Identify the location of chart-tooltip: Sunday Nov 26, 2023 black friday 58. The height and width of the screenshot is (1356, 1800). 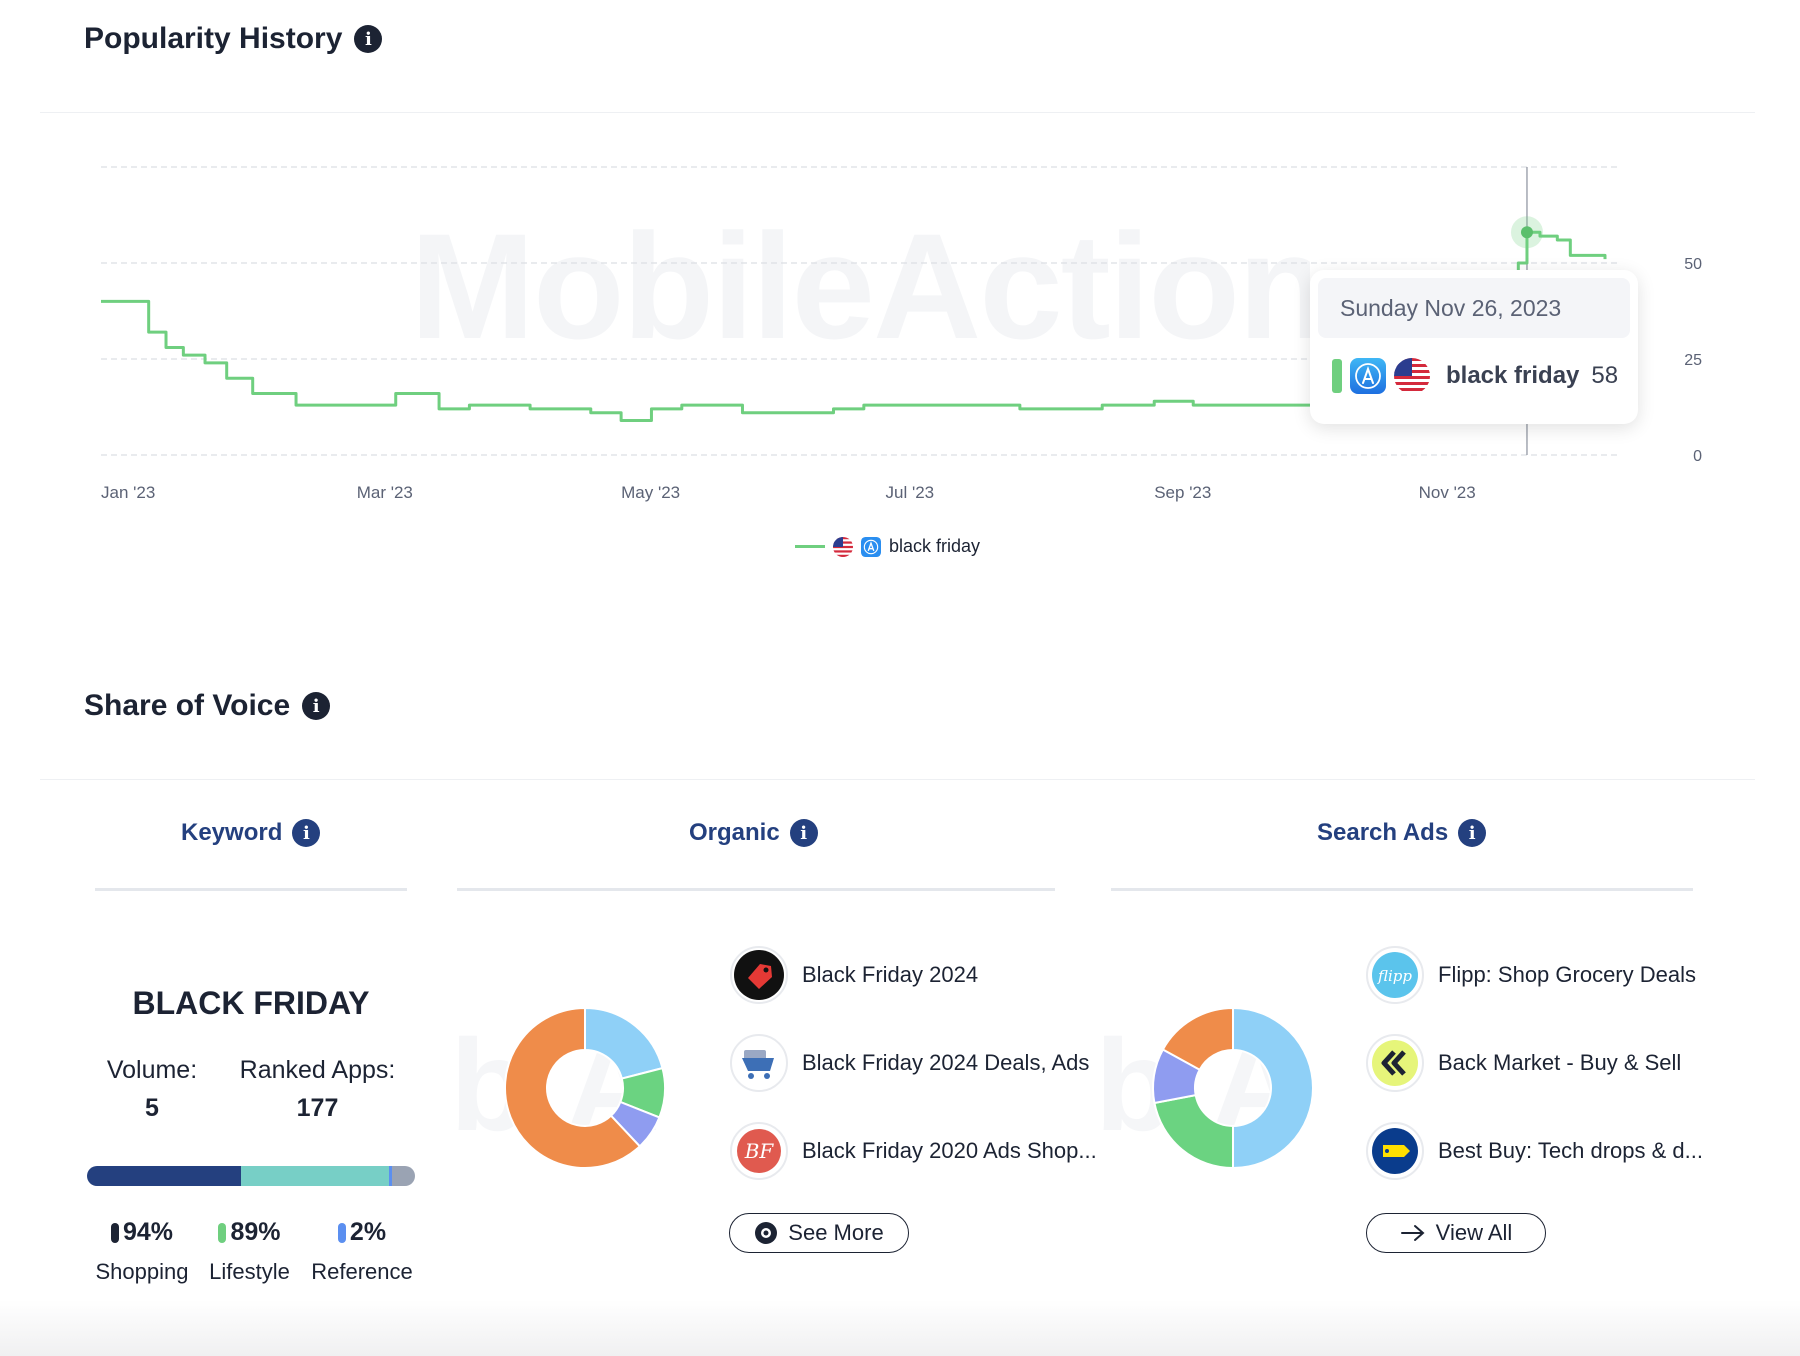
(1474, 347).